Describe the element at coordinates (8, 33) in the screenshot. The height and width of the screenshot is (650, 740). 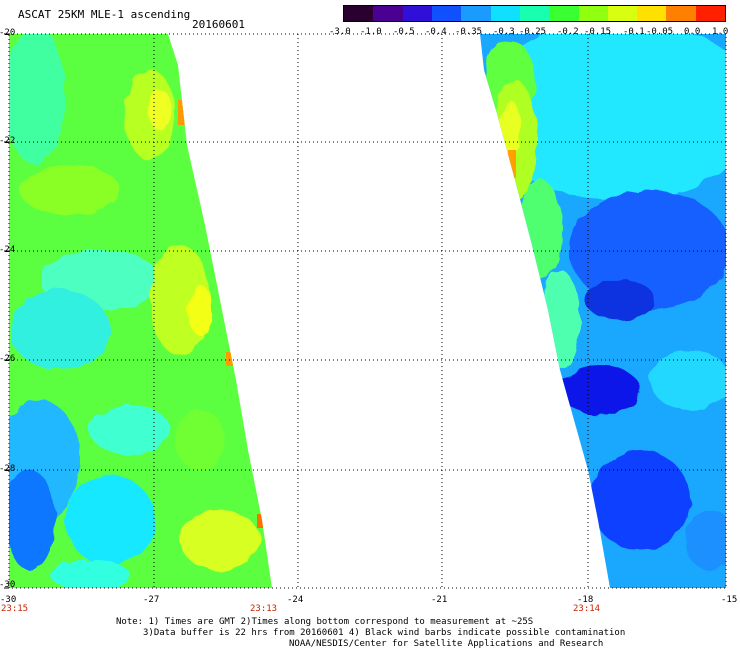
I see `y-tick-label: -20` at that location.